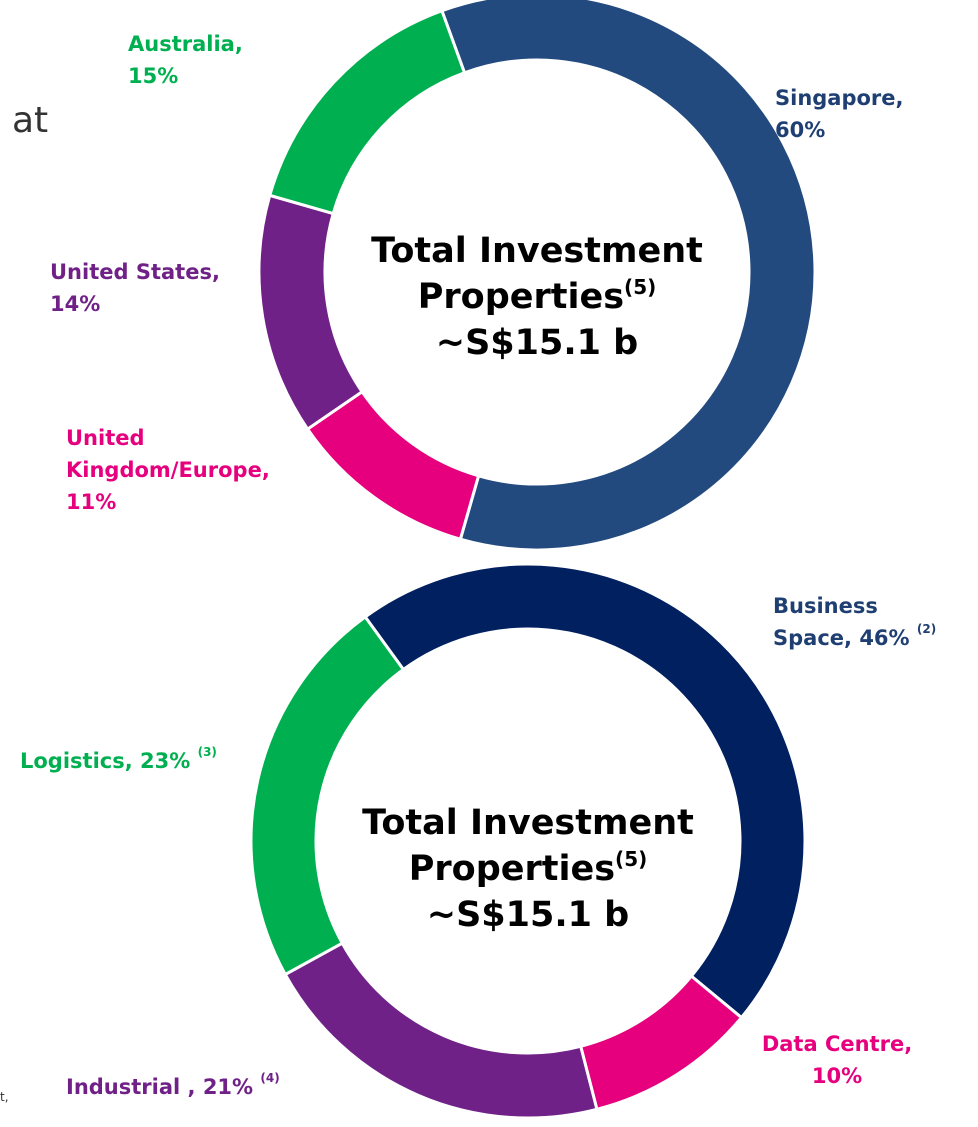 This screenshot has width=978, height=1127. Describe the element at coordinates (91, 502) in the screenshot. I see `value-label: 11%` at that location.